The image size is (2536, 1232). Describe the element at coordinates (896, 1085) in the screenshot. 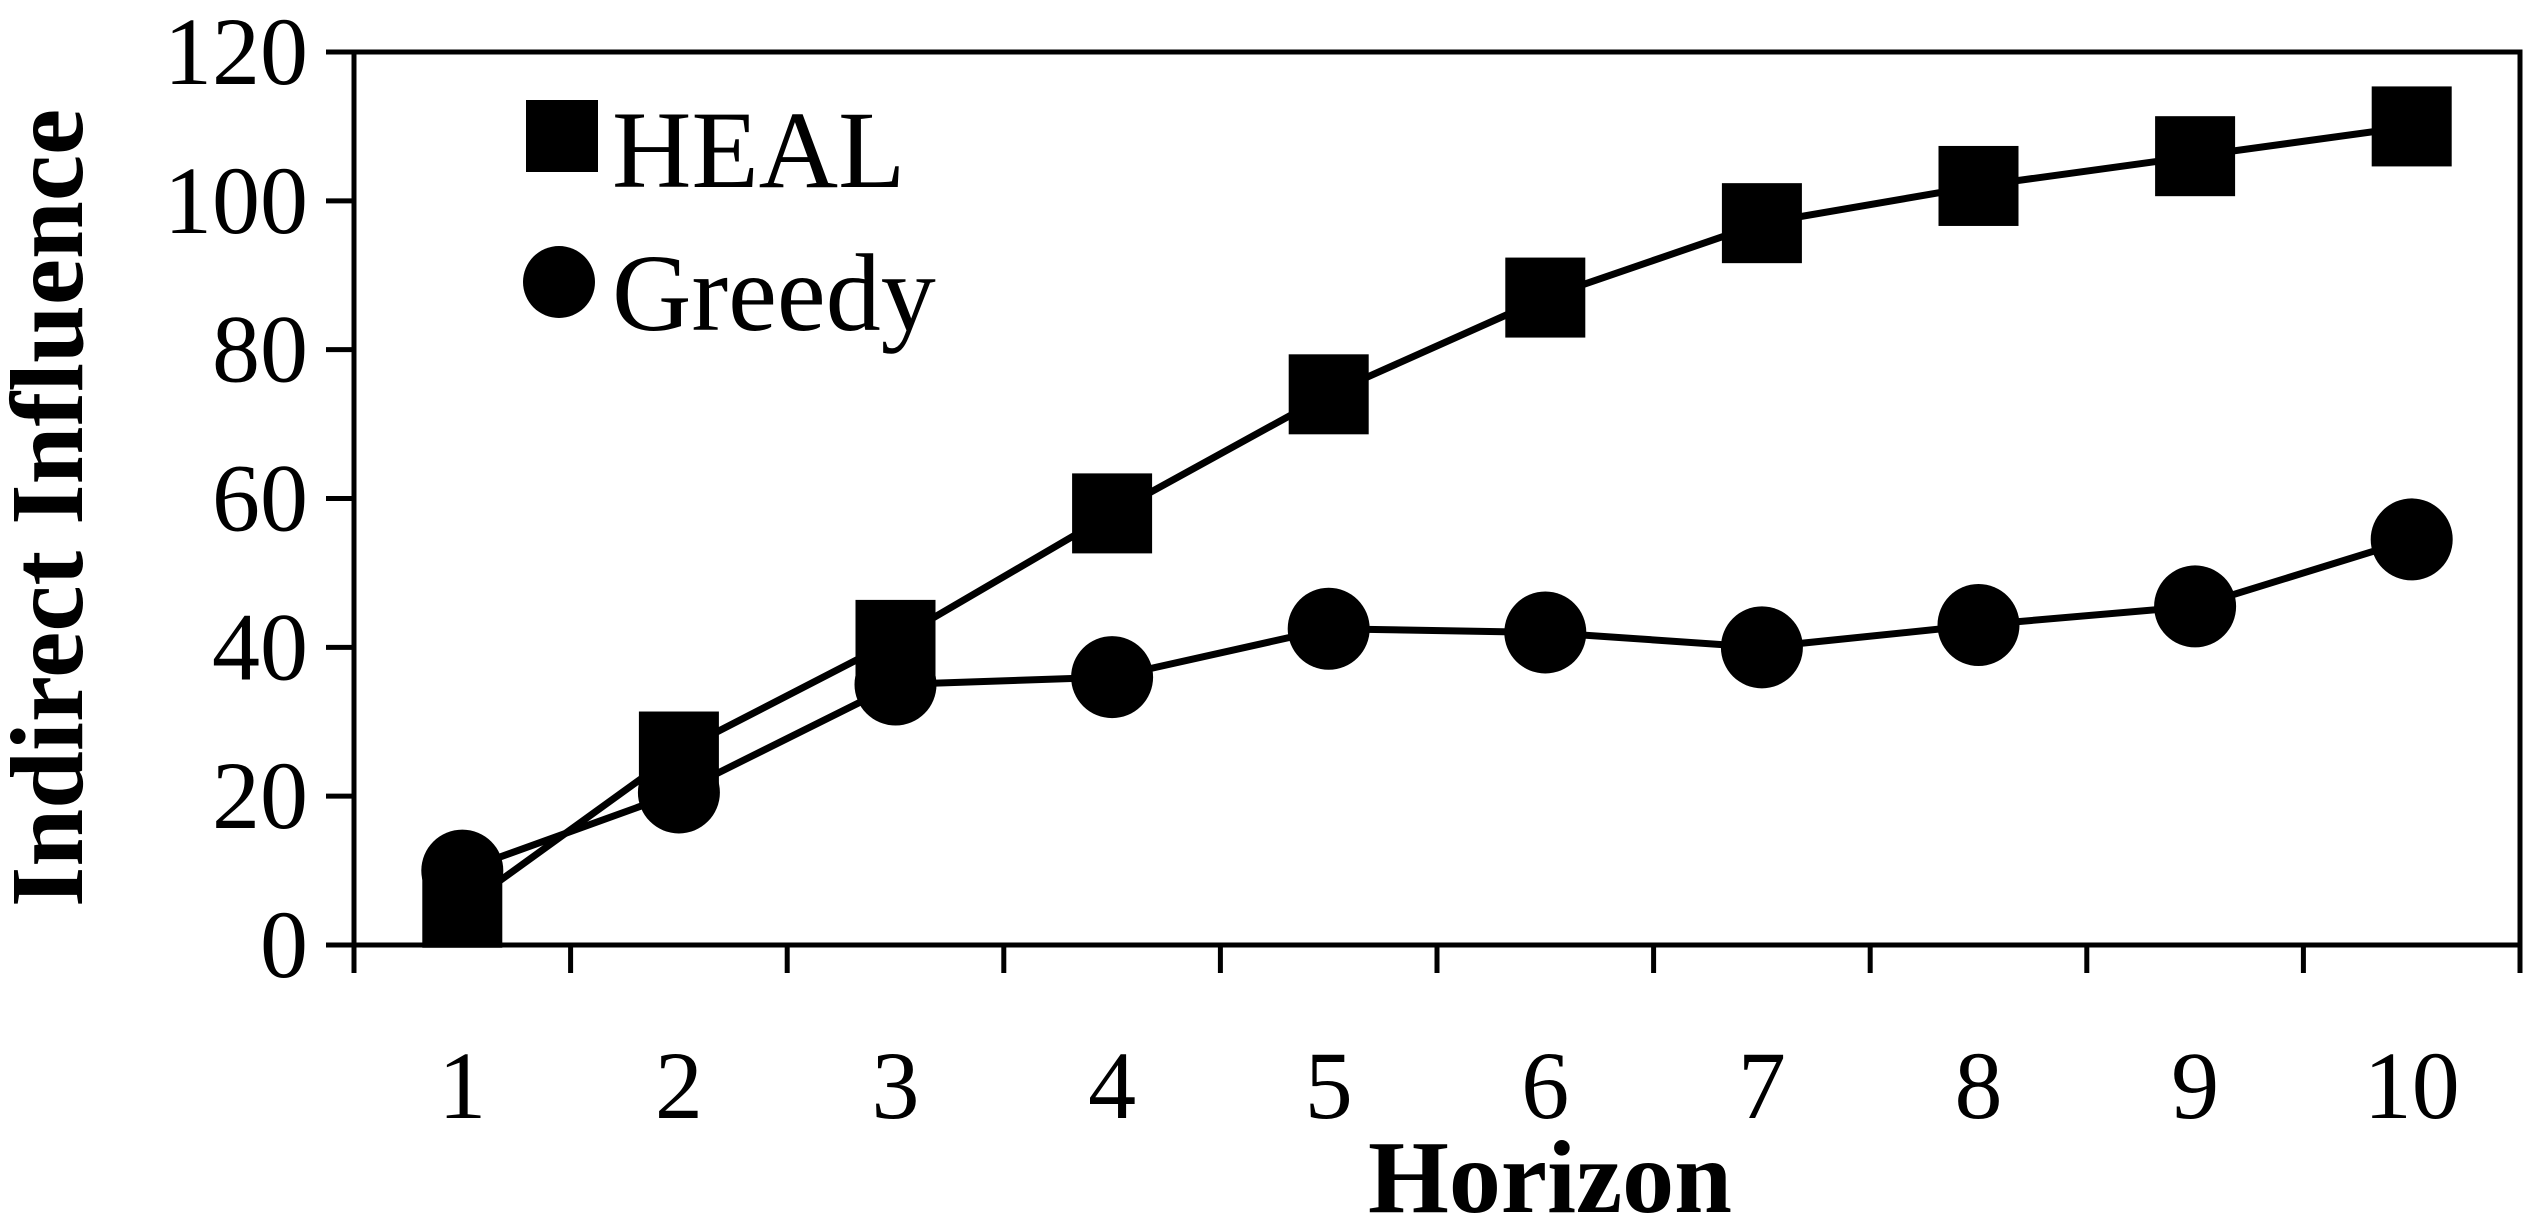

I see `x-tick-label: 3` at that location.